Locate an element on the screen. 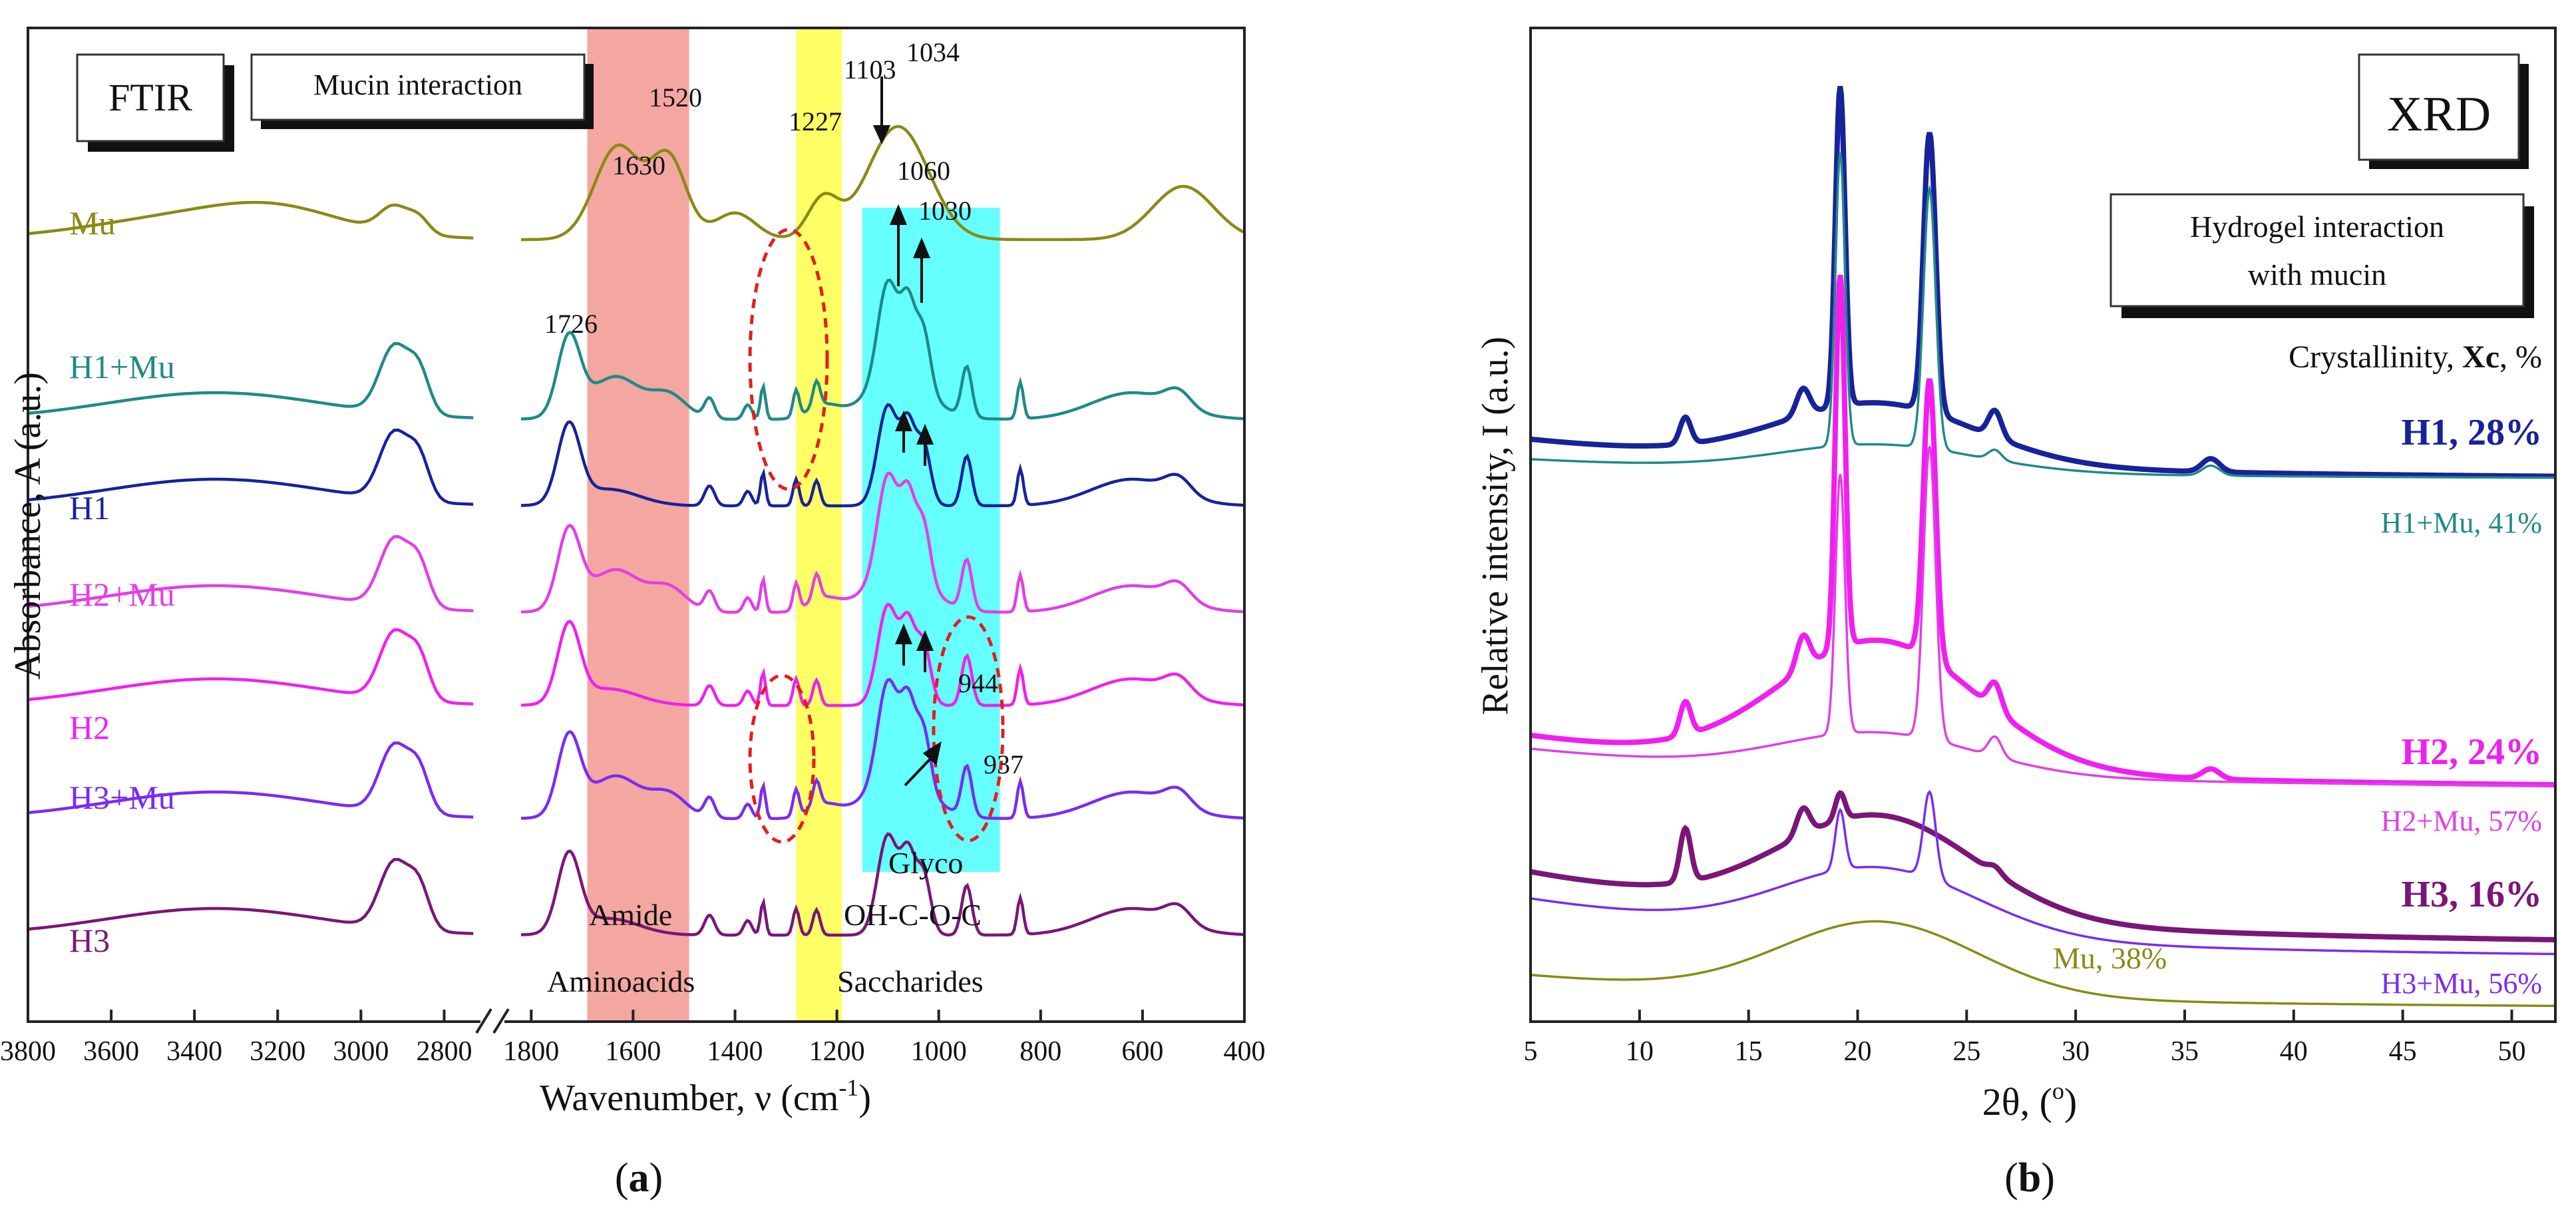 Image resolution: width=2576 pixels, height=1208 pixels. xrd-y-axis-label: Relative intensity, I (a.u.) is located at coordinates (1496, 526).